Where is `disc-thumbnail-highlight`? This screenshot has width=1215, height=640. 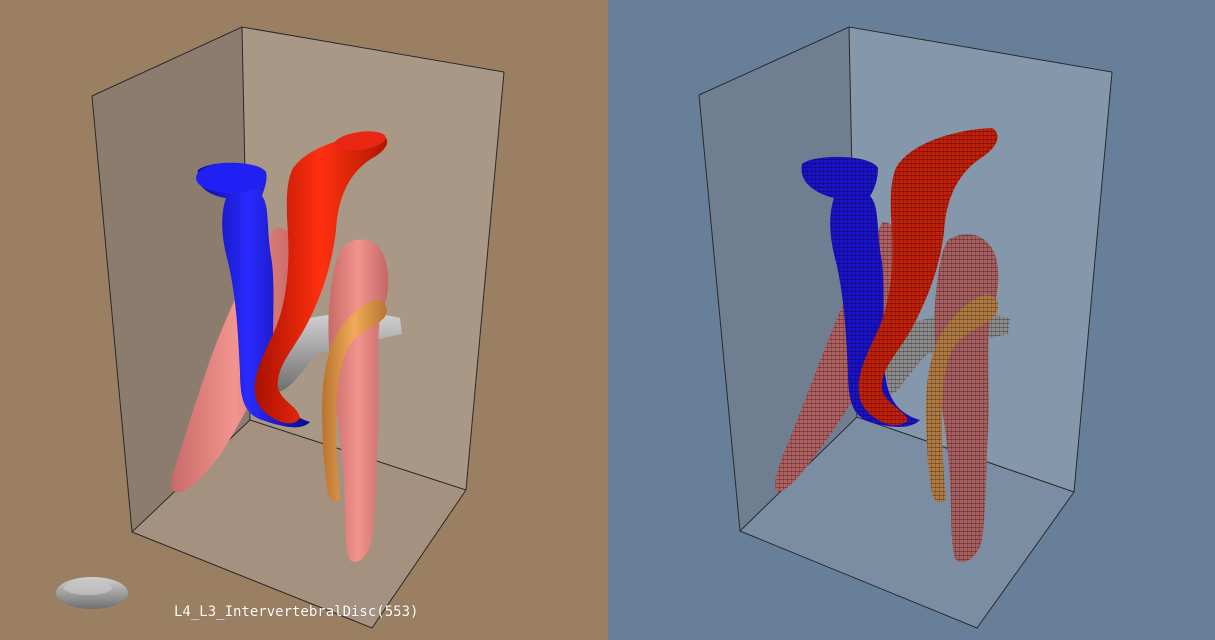
disc-thumbnail-highlight is located at coordinates (88, 588).